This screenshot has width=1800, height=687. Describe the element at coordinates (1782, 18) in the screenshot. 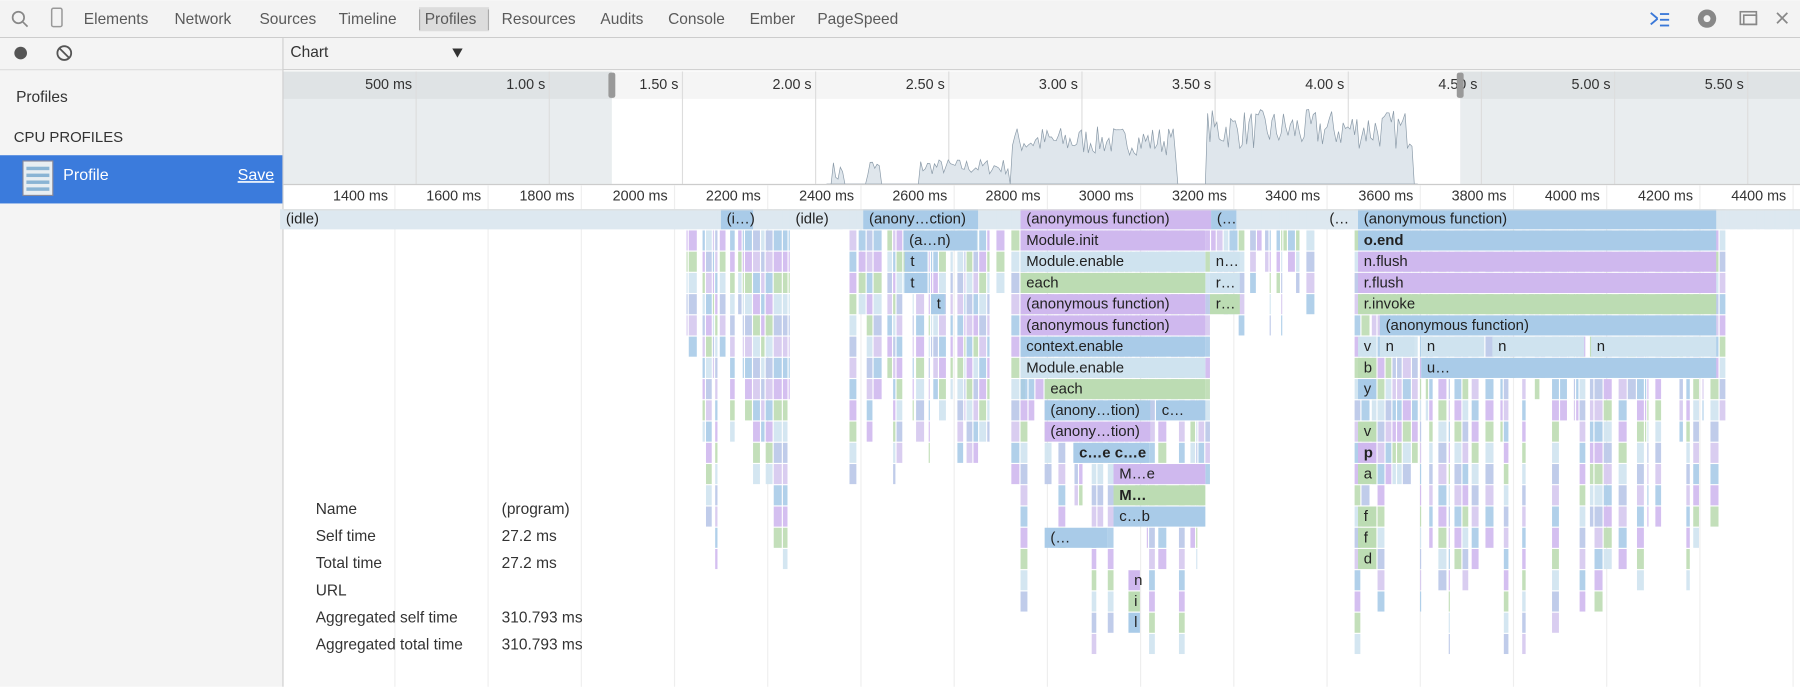

I see `close-icon` at that location.